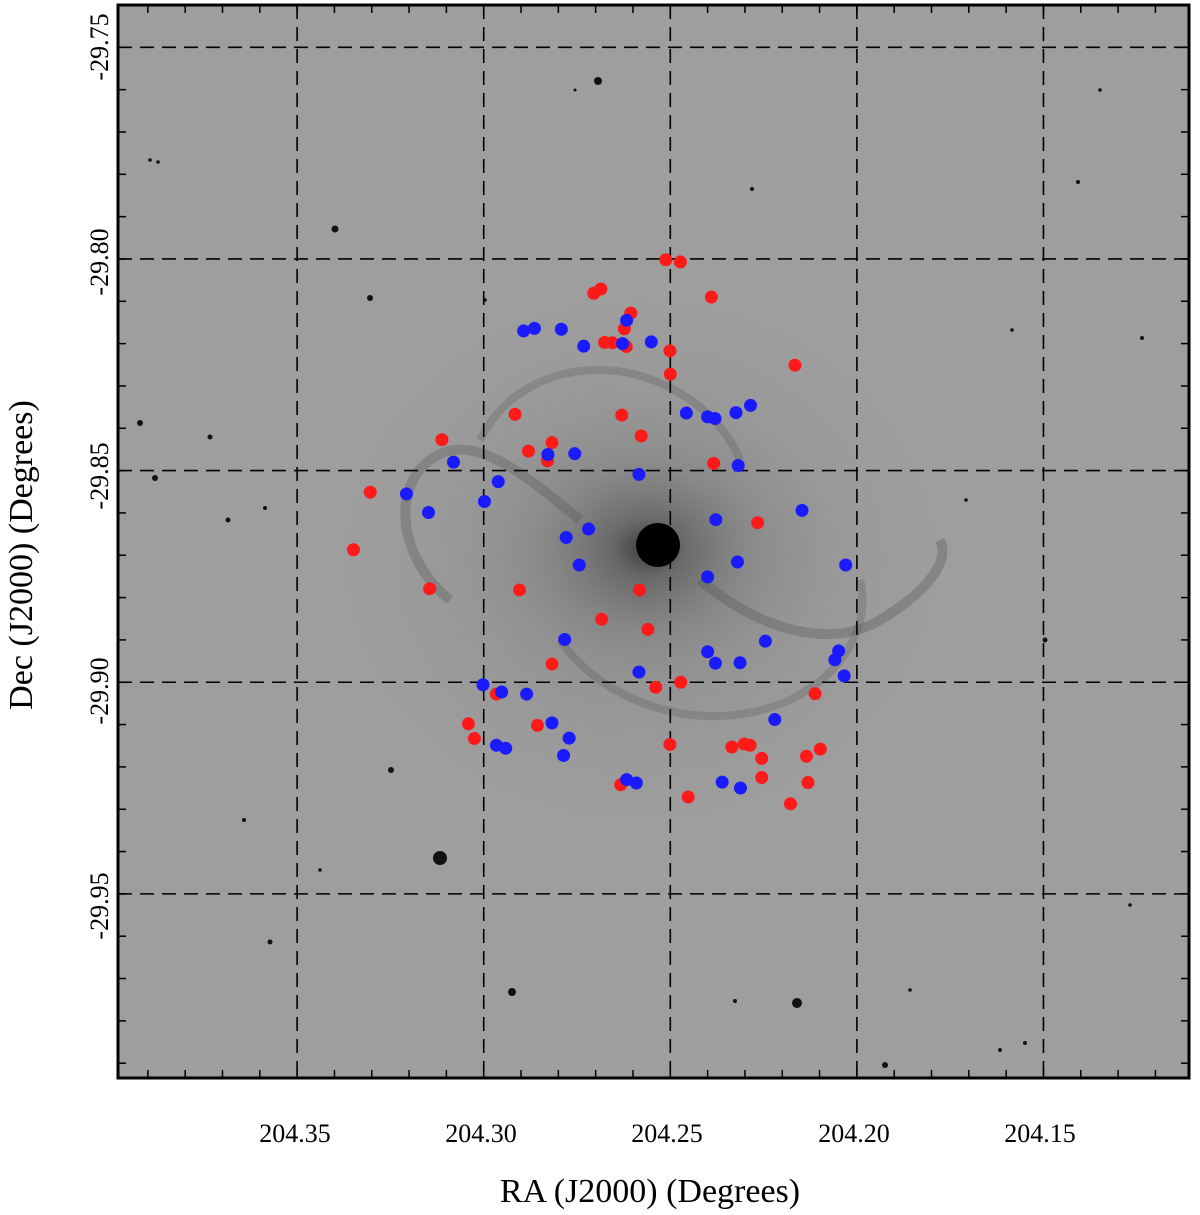 Image resolution: width=1200 pixels, height=1215 pixels. I want to click on x-tick-label-1: 204.35, so click(295, 1133).